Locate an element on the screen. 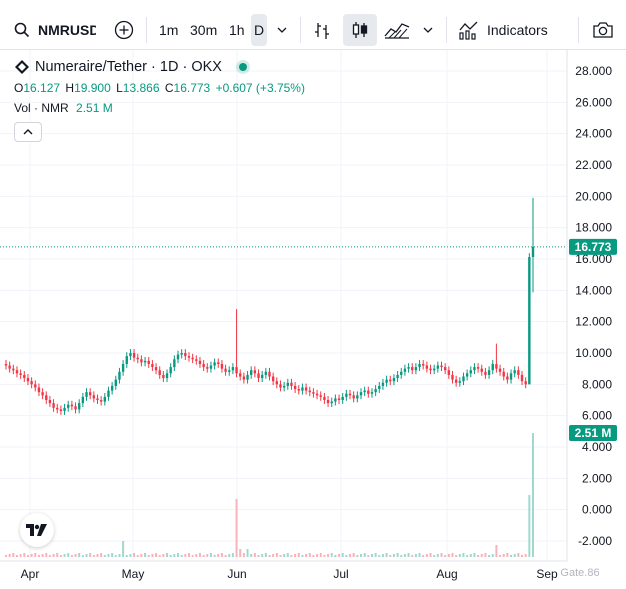  chevron-up-icon is located at coordinates (28, 132).